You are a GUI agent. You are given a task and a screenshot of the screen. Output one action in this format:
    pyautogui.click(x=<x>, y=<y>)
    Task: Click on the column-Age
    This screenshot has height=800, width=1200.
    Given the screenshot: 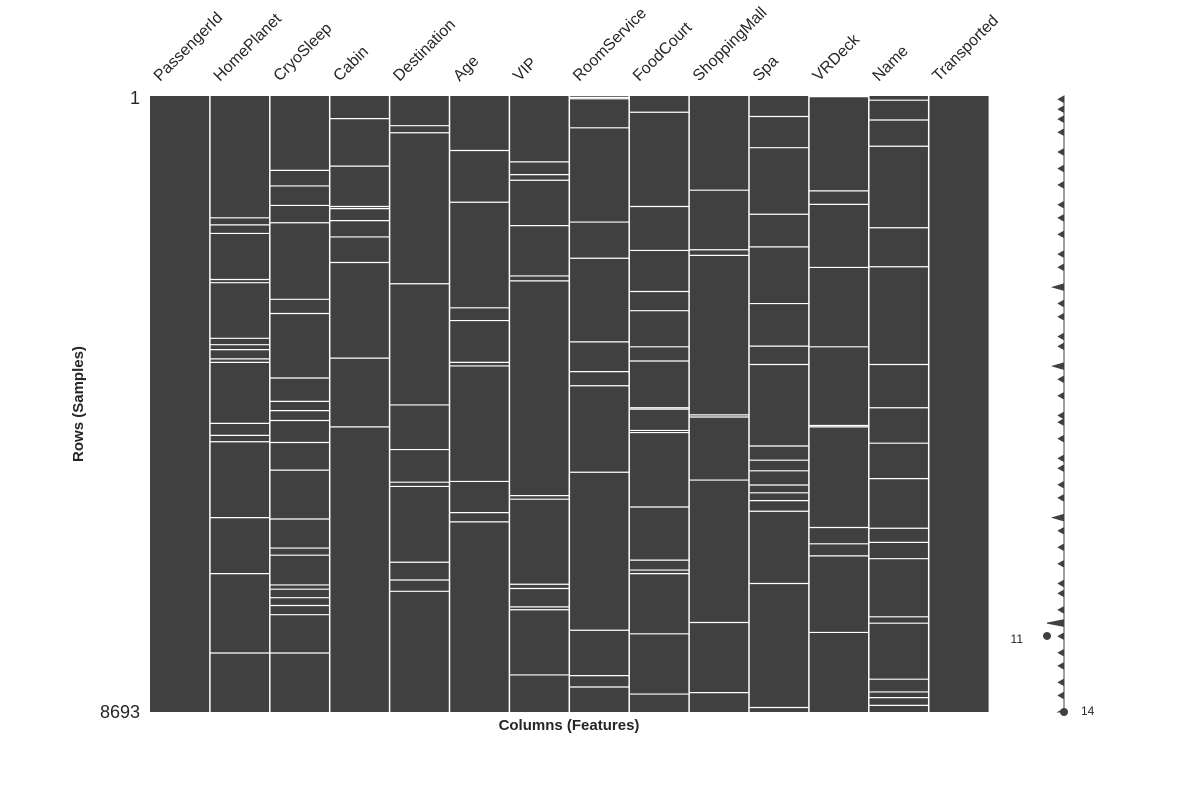 What is the action you would take?
    pyautogui.click(x=479, y=404)
    